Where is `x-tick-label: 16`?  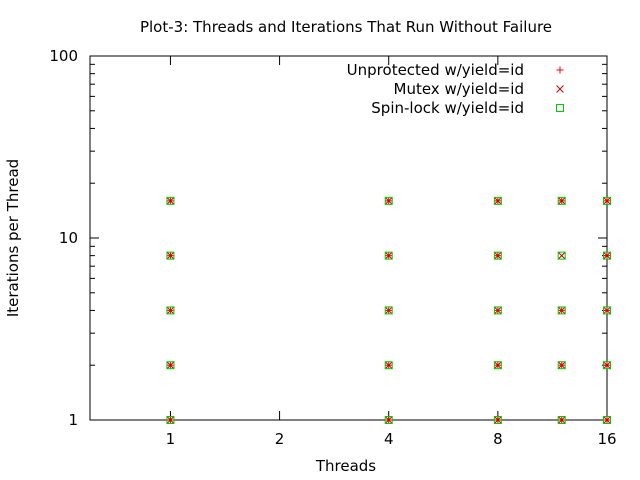
x-tick-label: 16 is located at coordinates (606, 439).